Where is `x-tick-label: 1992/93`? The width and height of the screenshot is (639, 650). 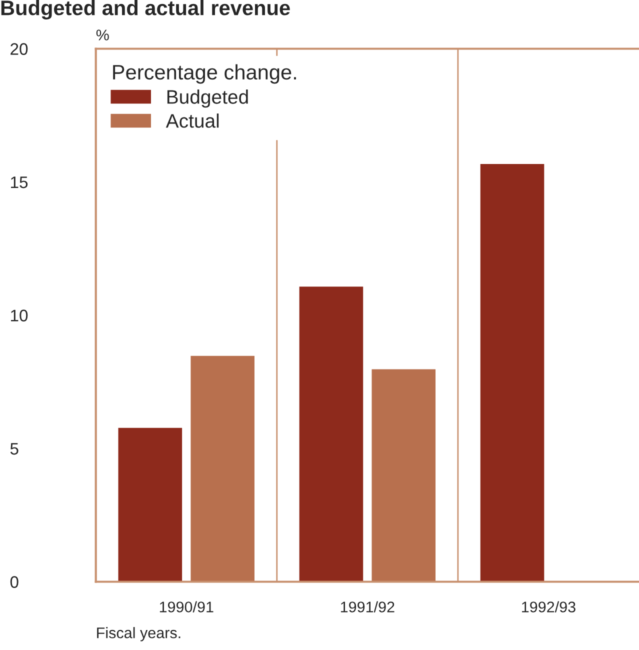
x-tick-label: 1992/93 is located at coordinates (549, 606).